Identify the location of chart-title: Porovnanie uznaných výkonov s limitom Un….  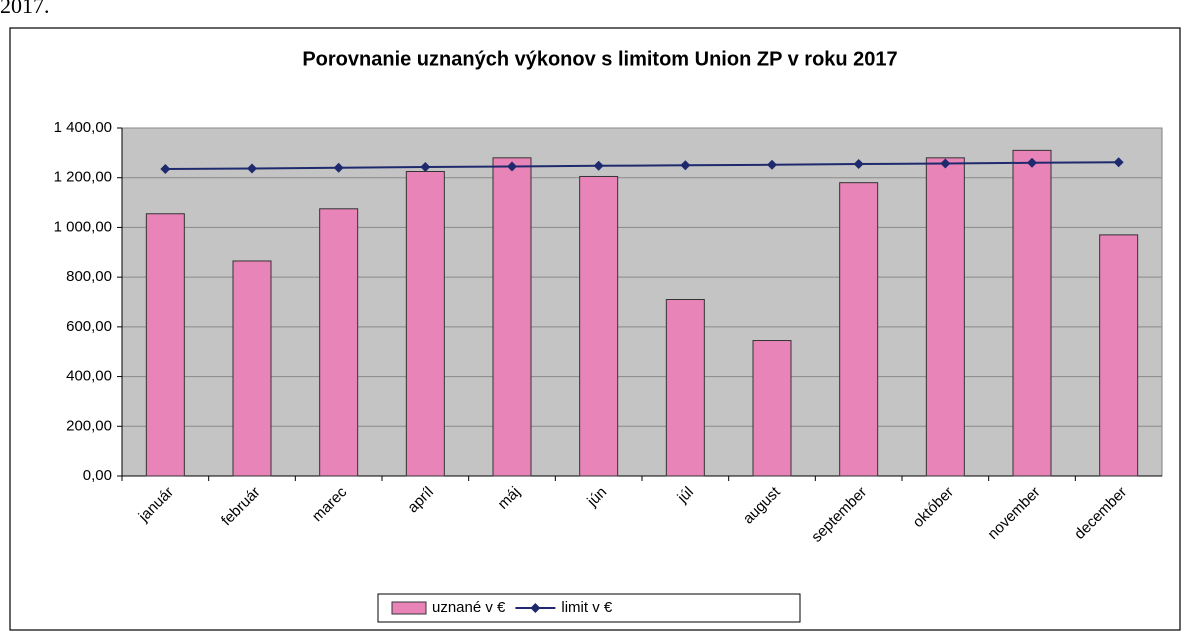
(599, 59).